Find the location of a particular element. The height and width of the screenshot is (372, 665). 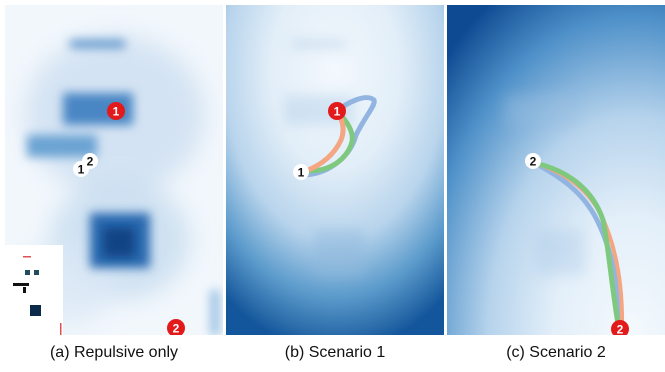

caption-scenario-1: (b) Scenario 1 is located at coordinates (335, 352).